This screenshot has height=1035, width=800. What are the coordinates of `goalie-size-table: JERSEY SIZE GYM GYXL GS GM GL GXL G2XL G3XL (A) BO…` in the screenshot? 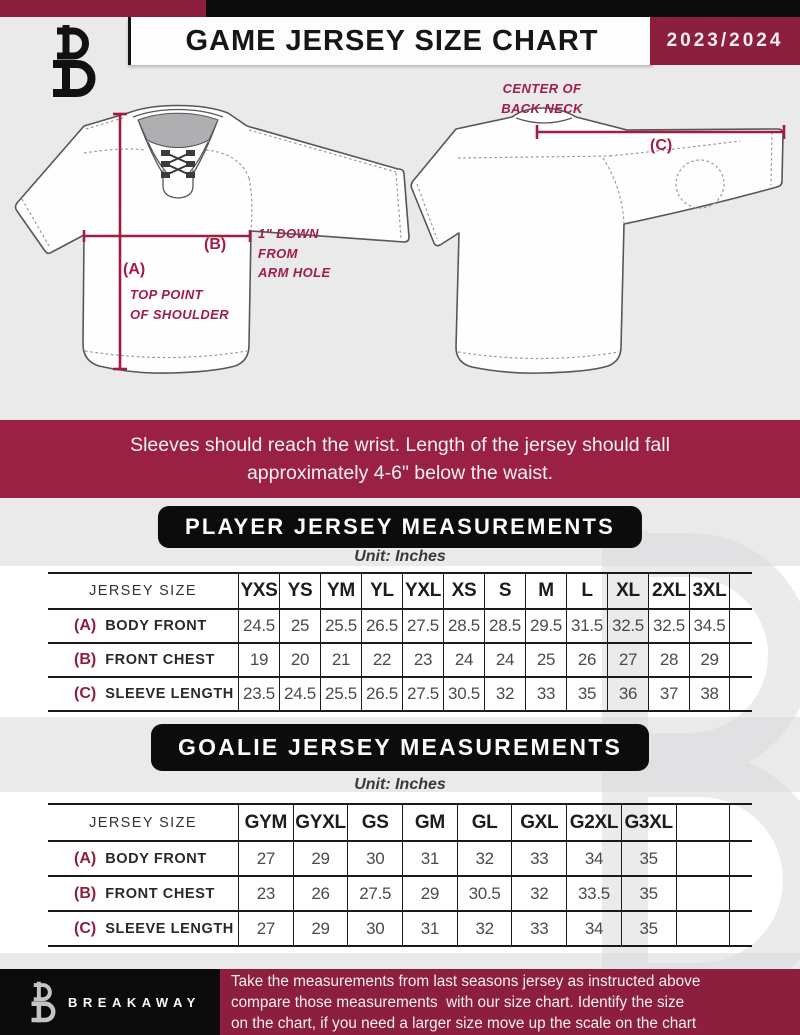 It's located at (400, 875).